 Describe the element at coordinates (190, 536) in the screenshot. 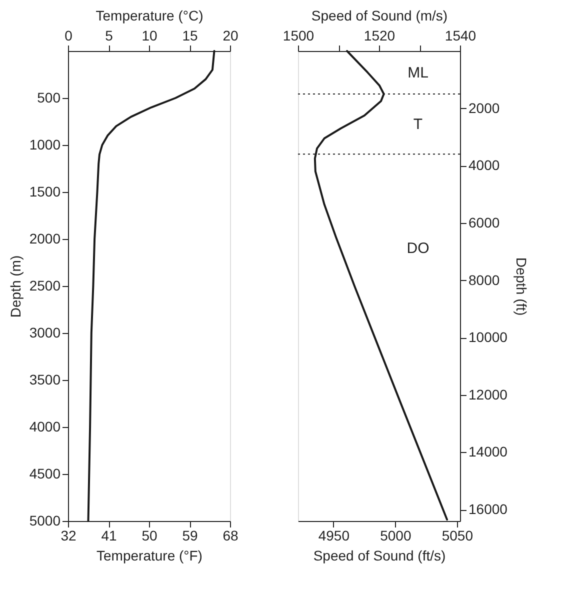

I see `x-tick-label: 59` at that location.